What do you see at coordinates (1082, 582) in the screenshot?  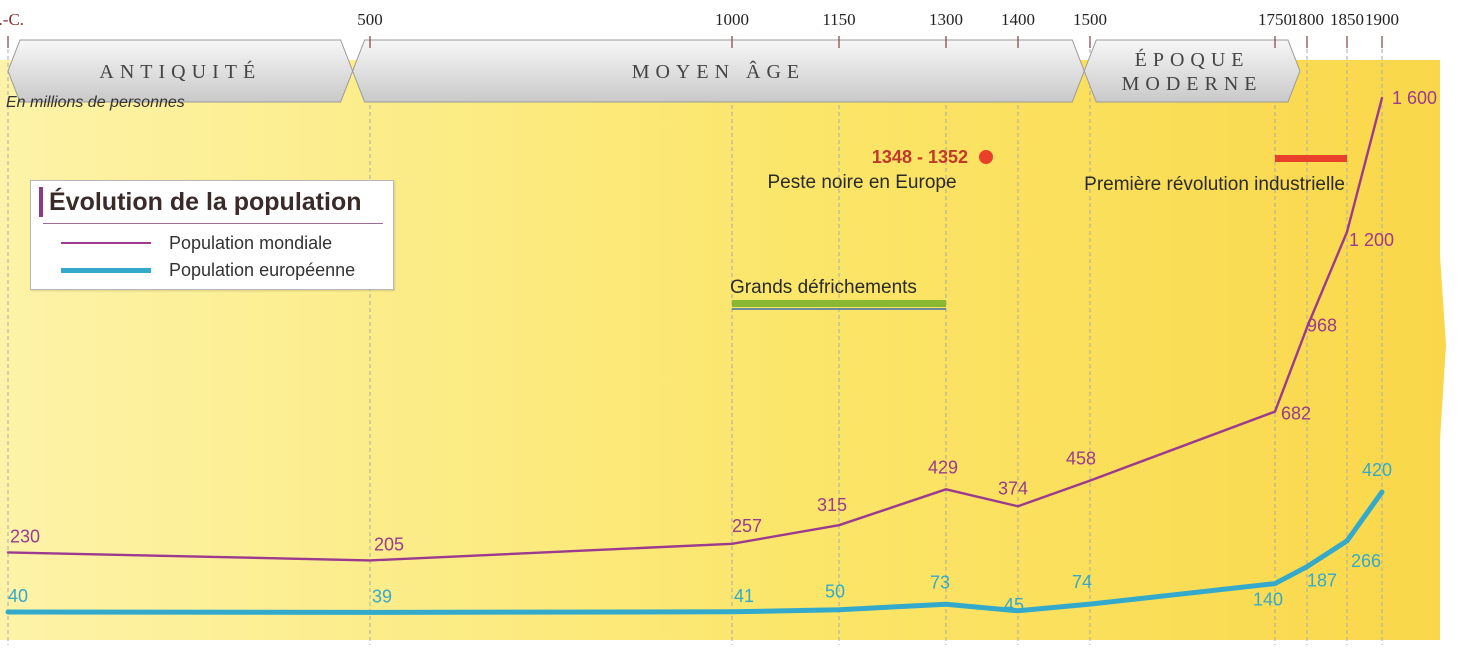 I see `data-label-europe-6: 74` at bounding box center [1082, 582].